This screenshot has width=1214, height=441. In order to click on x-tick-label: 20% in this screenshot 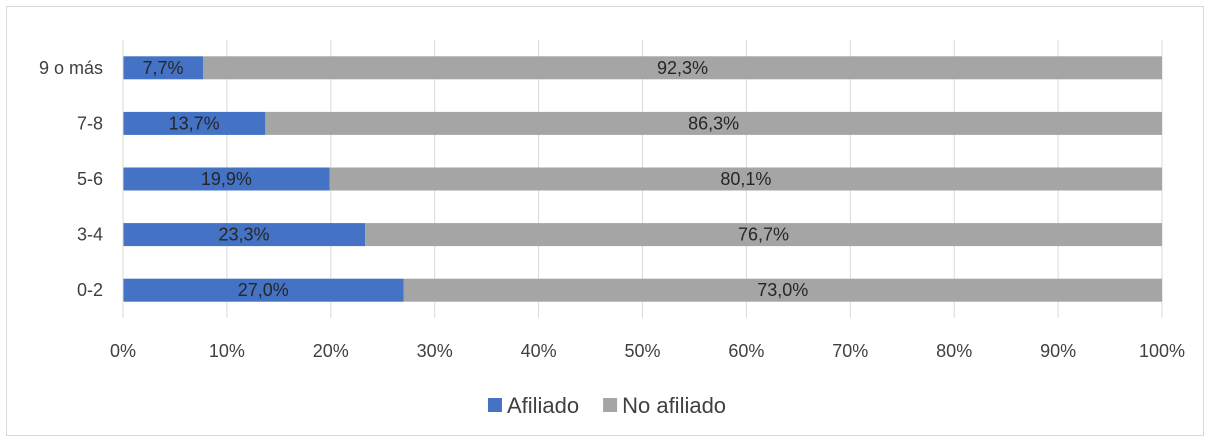, I will do `click(331, 351)`.